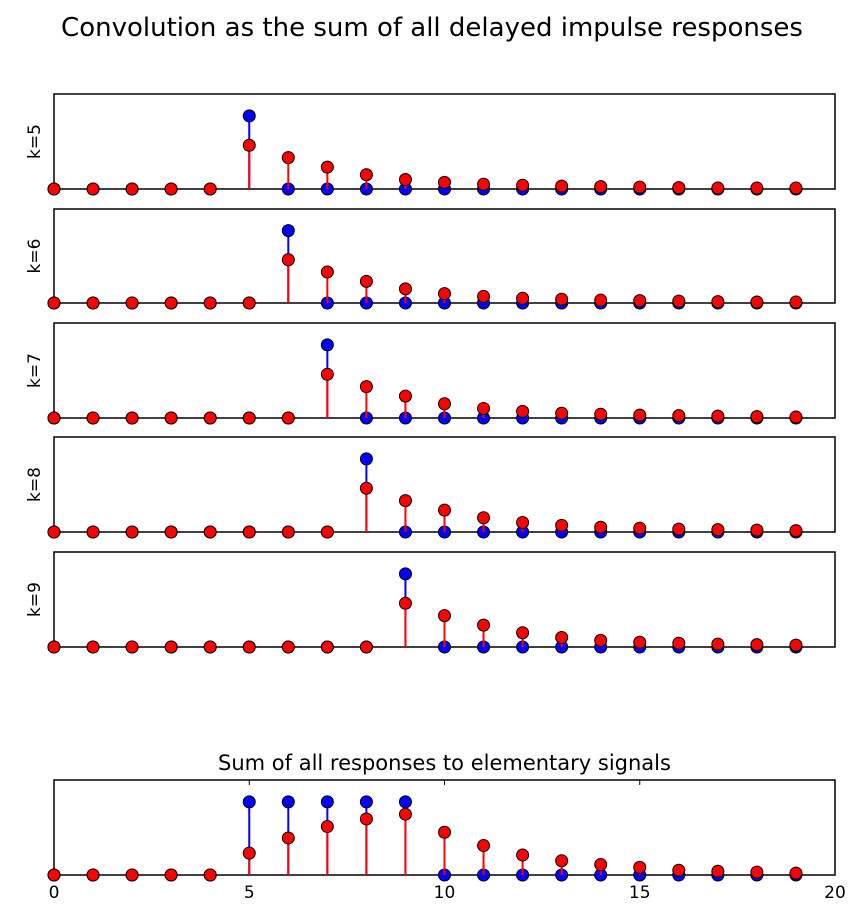  I want to click on panel-2: k=7, so click(430, 373).